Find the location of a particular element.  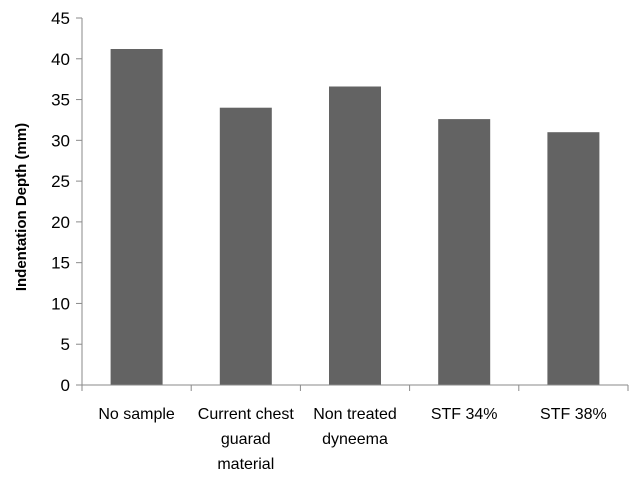

y-tick-label: 40 is located at coordinates (60, 59).